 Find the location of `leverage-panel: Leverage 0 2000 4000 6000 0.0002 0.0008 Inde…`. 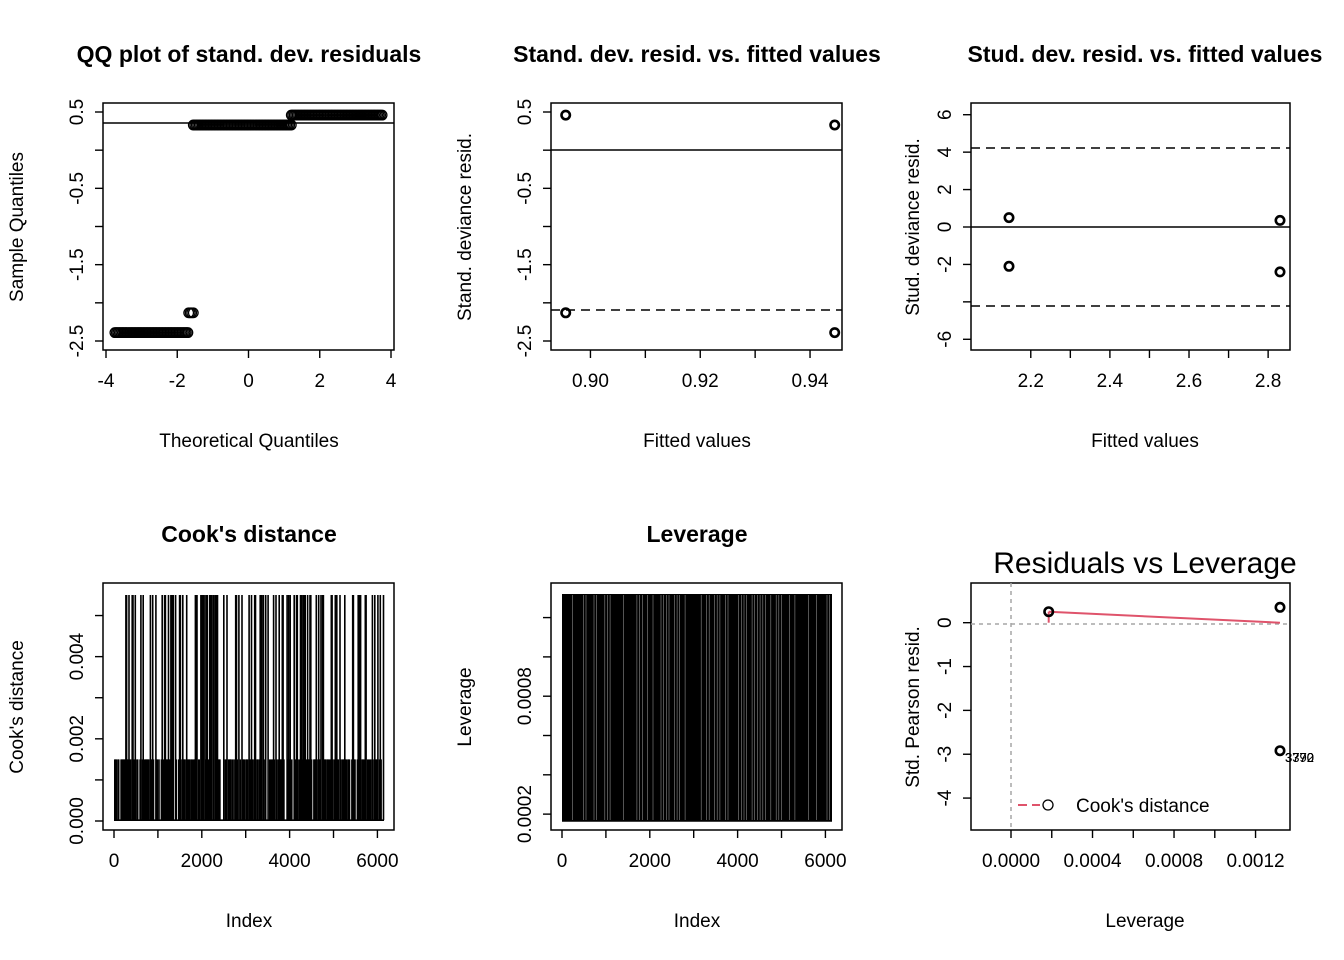

leverage-panel: Leverage 0 2000 4000 6000 0.0002 0.0008 Inde… is located at coordinates (651, 726).